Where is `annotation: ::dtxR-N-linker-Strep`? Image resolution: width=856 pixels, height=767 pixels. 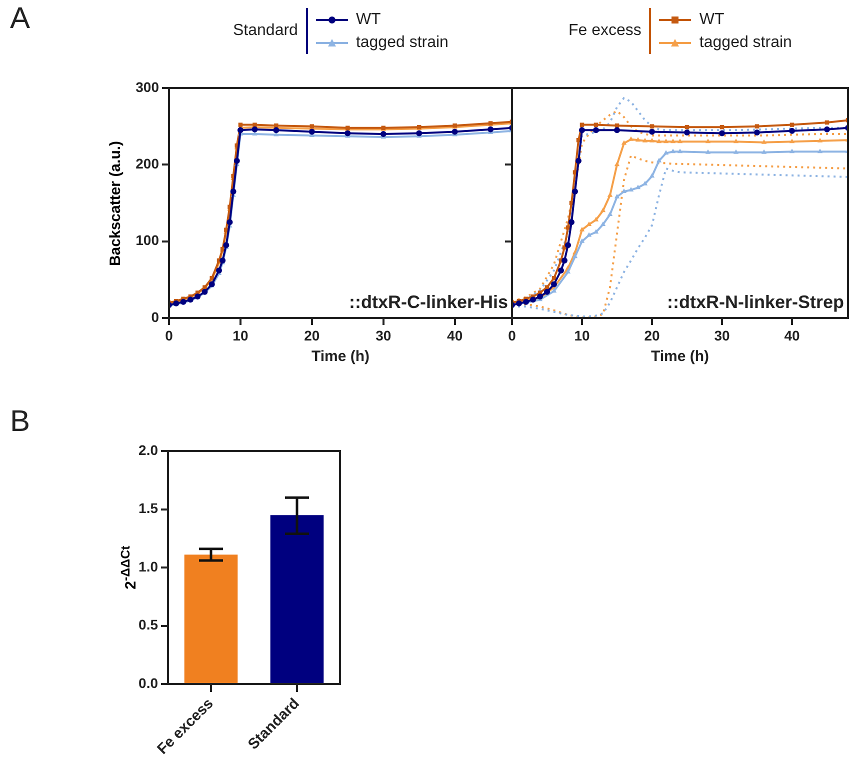 annotation: ::dtxR-N-linker-Strep is located at coordinates (755, 302).